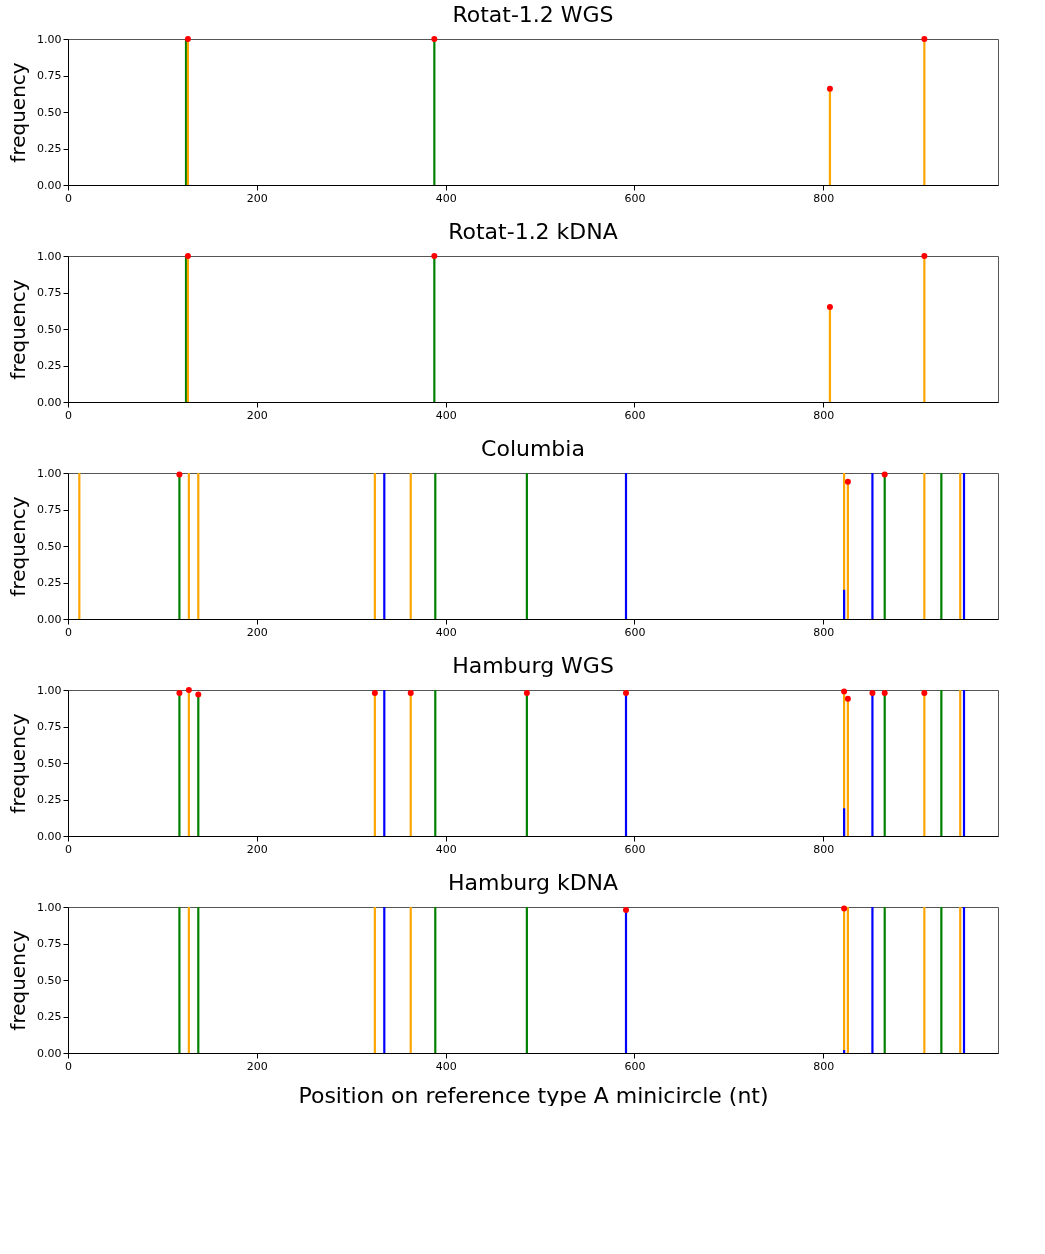 This screenshot has width=1045, height=1254. I want to click on chart-title: Hamburg kDNA, so click(533, 882).